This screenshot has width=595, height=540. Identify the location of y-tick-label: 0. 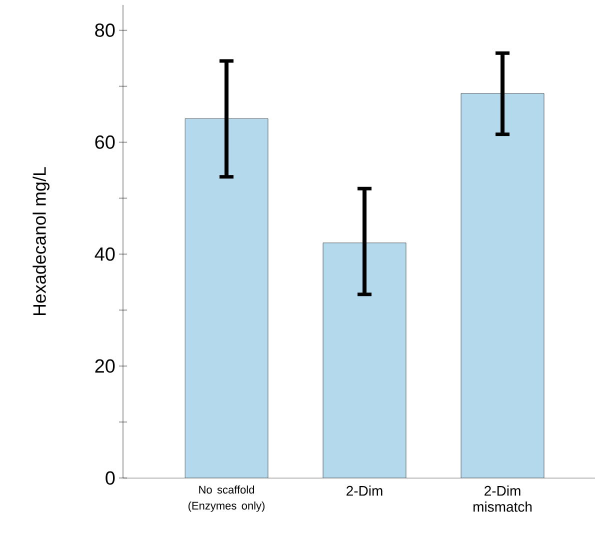
(110, 478).